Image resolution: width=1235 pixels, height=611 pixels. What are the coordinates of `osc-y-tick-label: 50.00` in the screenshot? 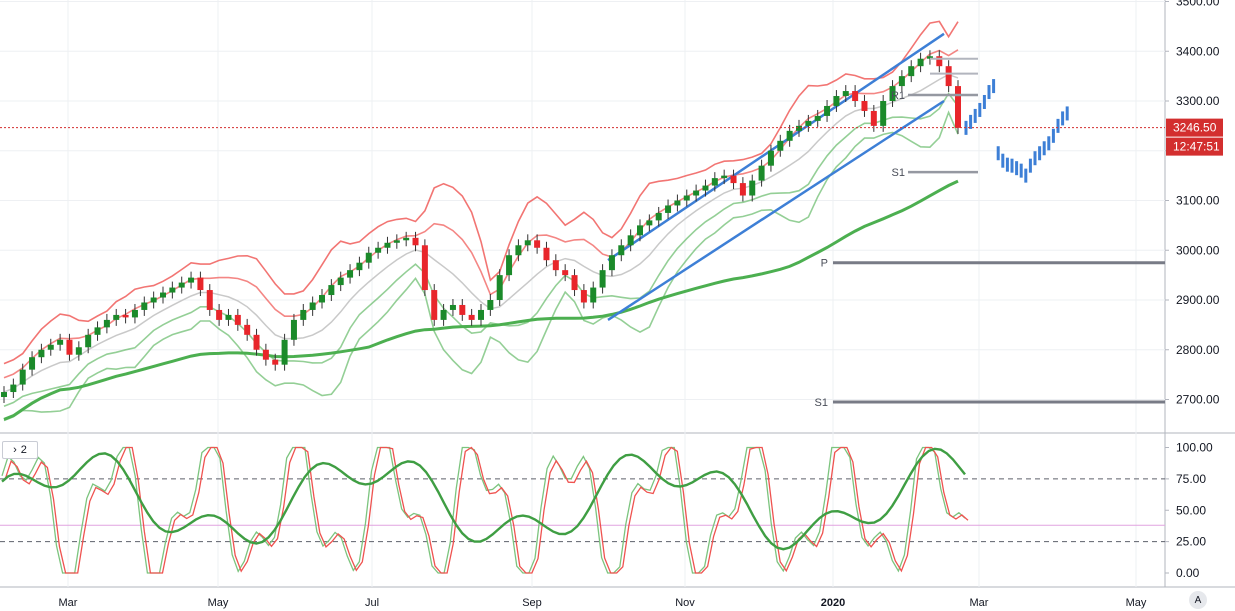 It's located at (1191, 510).